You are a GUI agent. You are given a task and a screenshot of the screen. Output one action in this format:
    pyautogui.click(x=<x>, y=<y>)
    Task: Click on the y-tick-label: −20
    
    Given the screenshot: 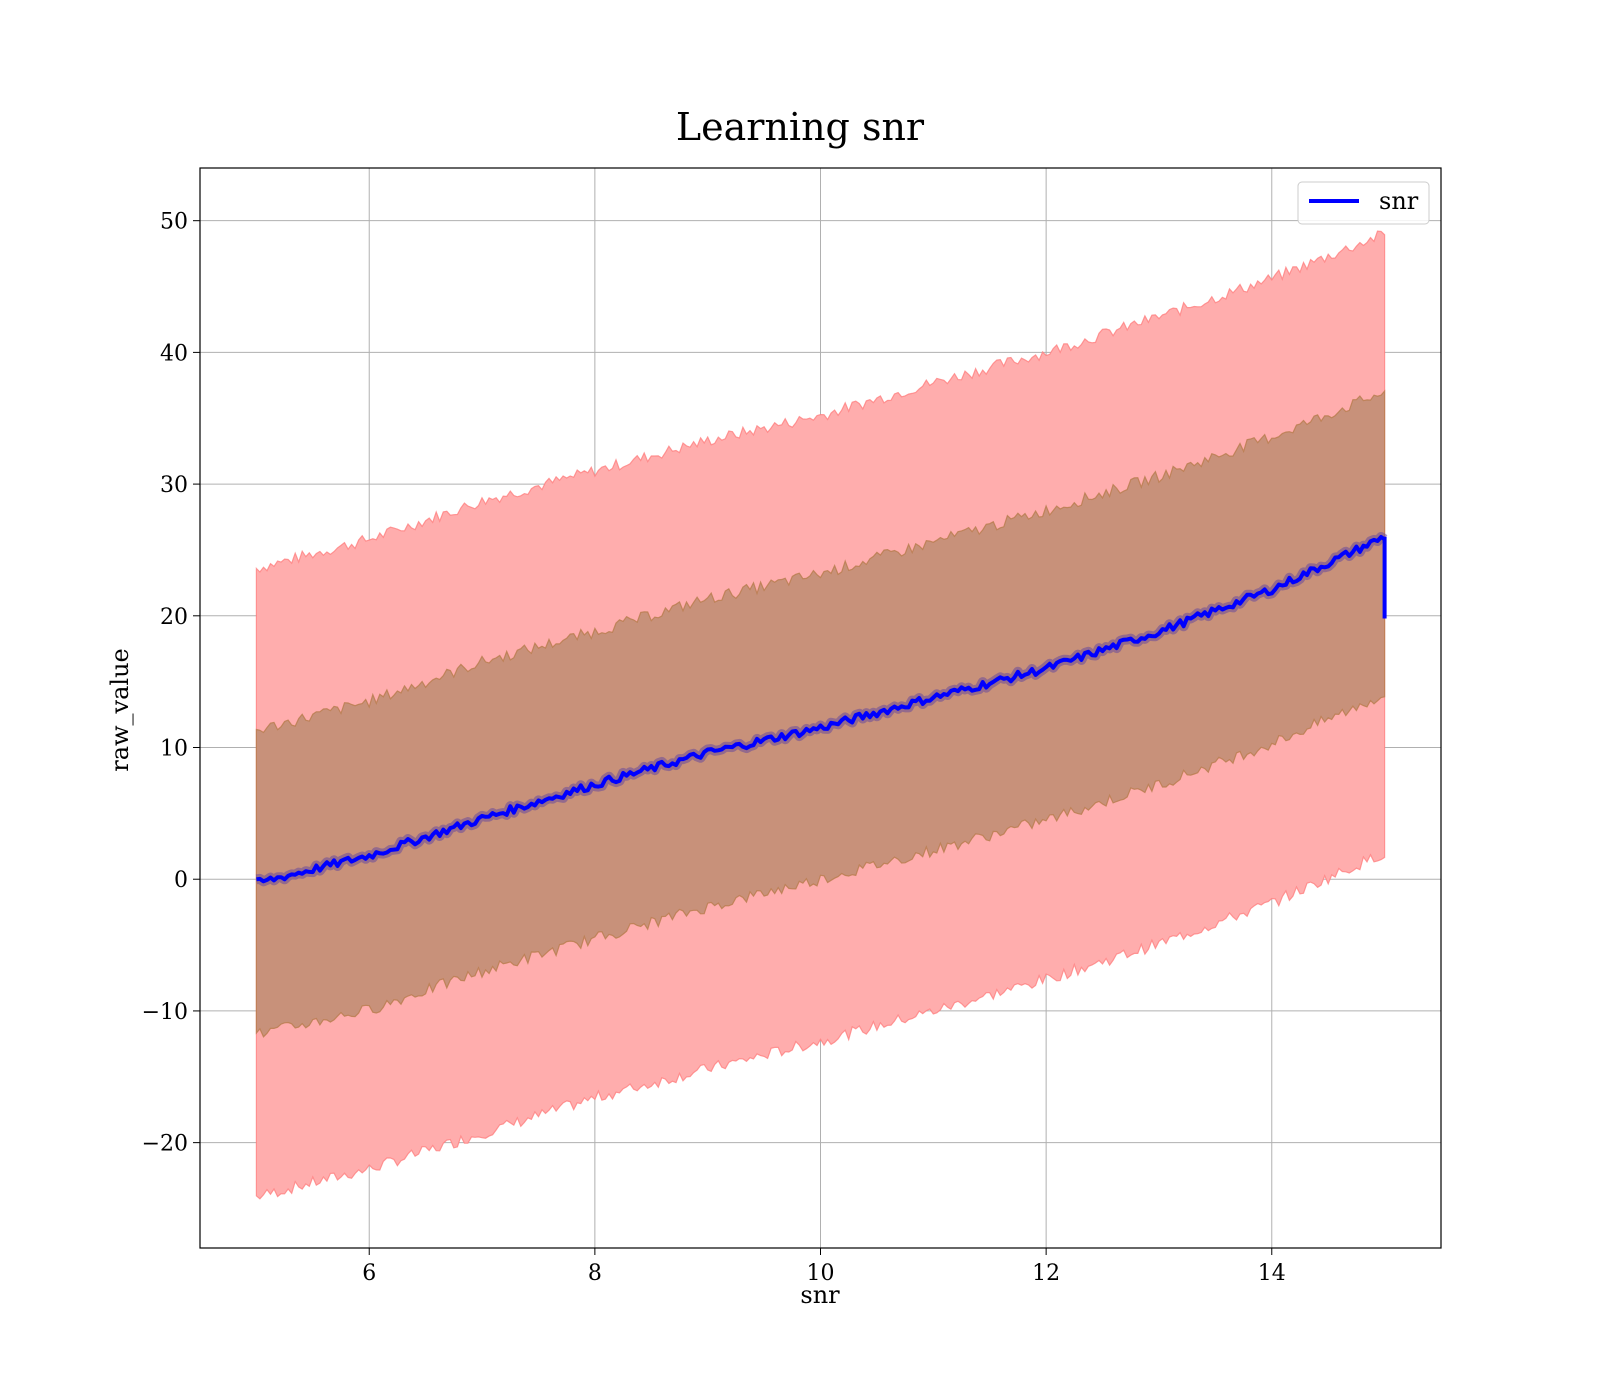 What is the action you would take?
    pyautogui.click(x=165, y=1144)
    